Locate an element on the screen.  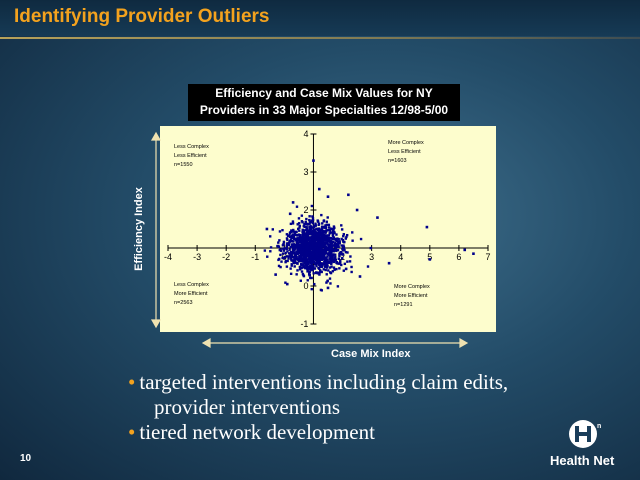
y-tick-label: 2 is located at coordinates (305, 210).